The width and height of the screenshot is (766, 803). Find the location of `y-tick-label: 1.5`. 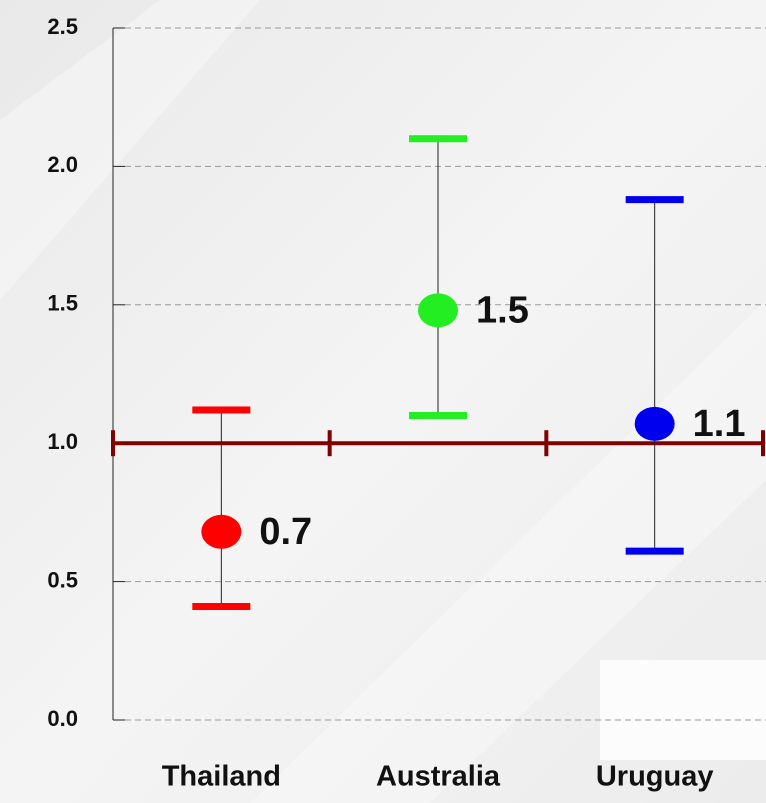

y-tick-label: 1.5 is located at coordinates (62, 303).